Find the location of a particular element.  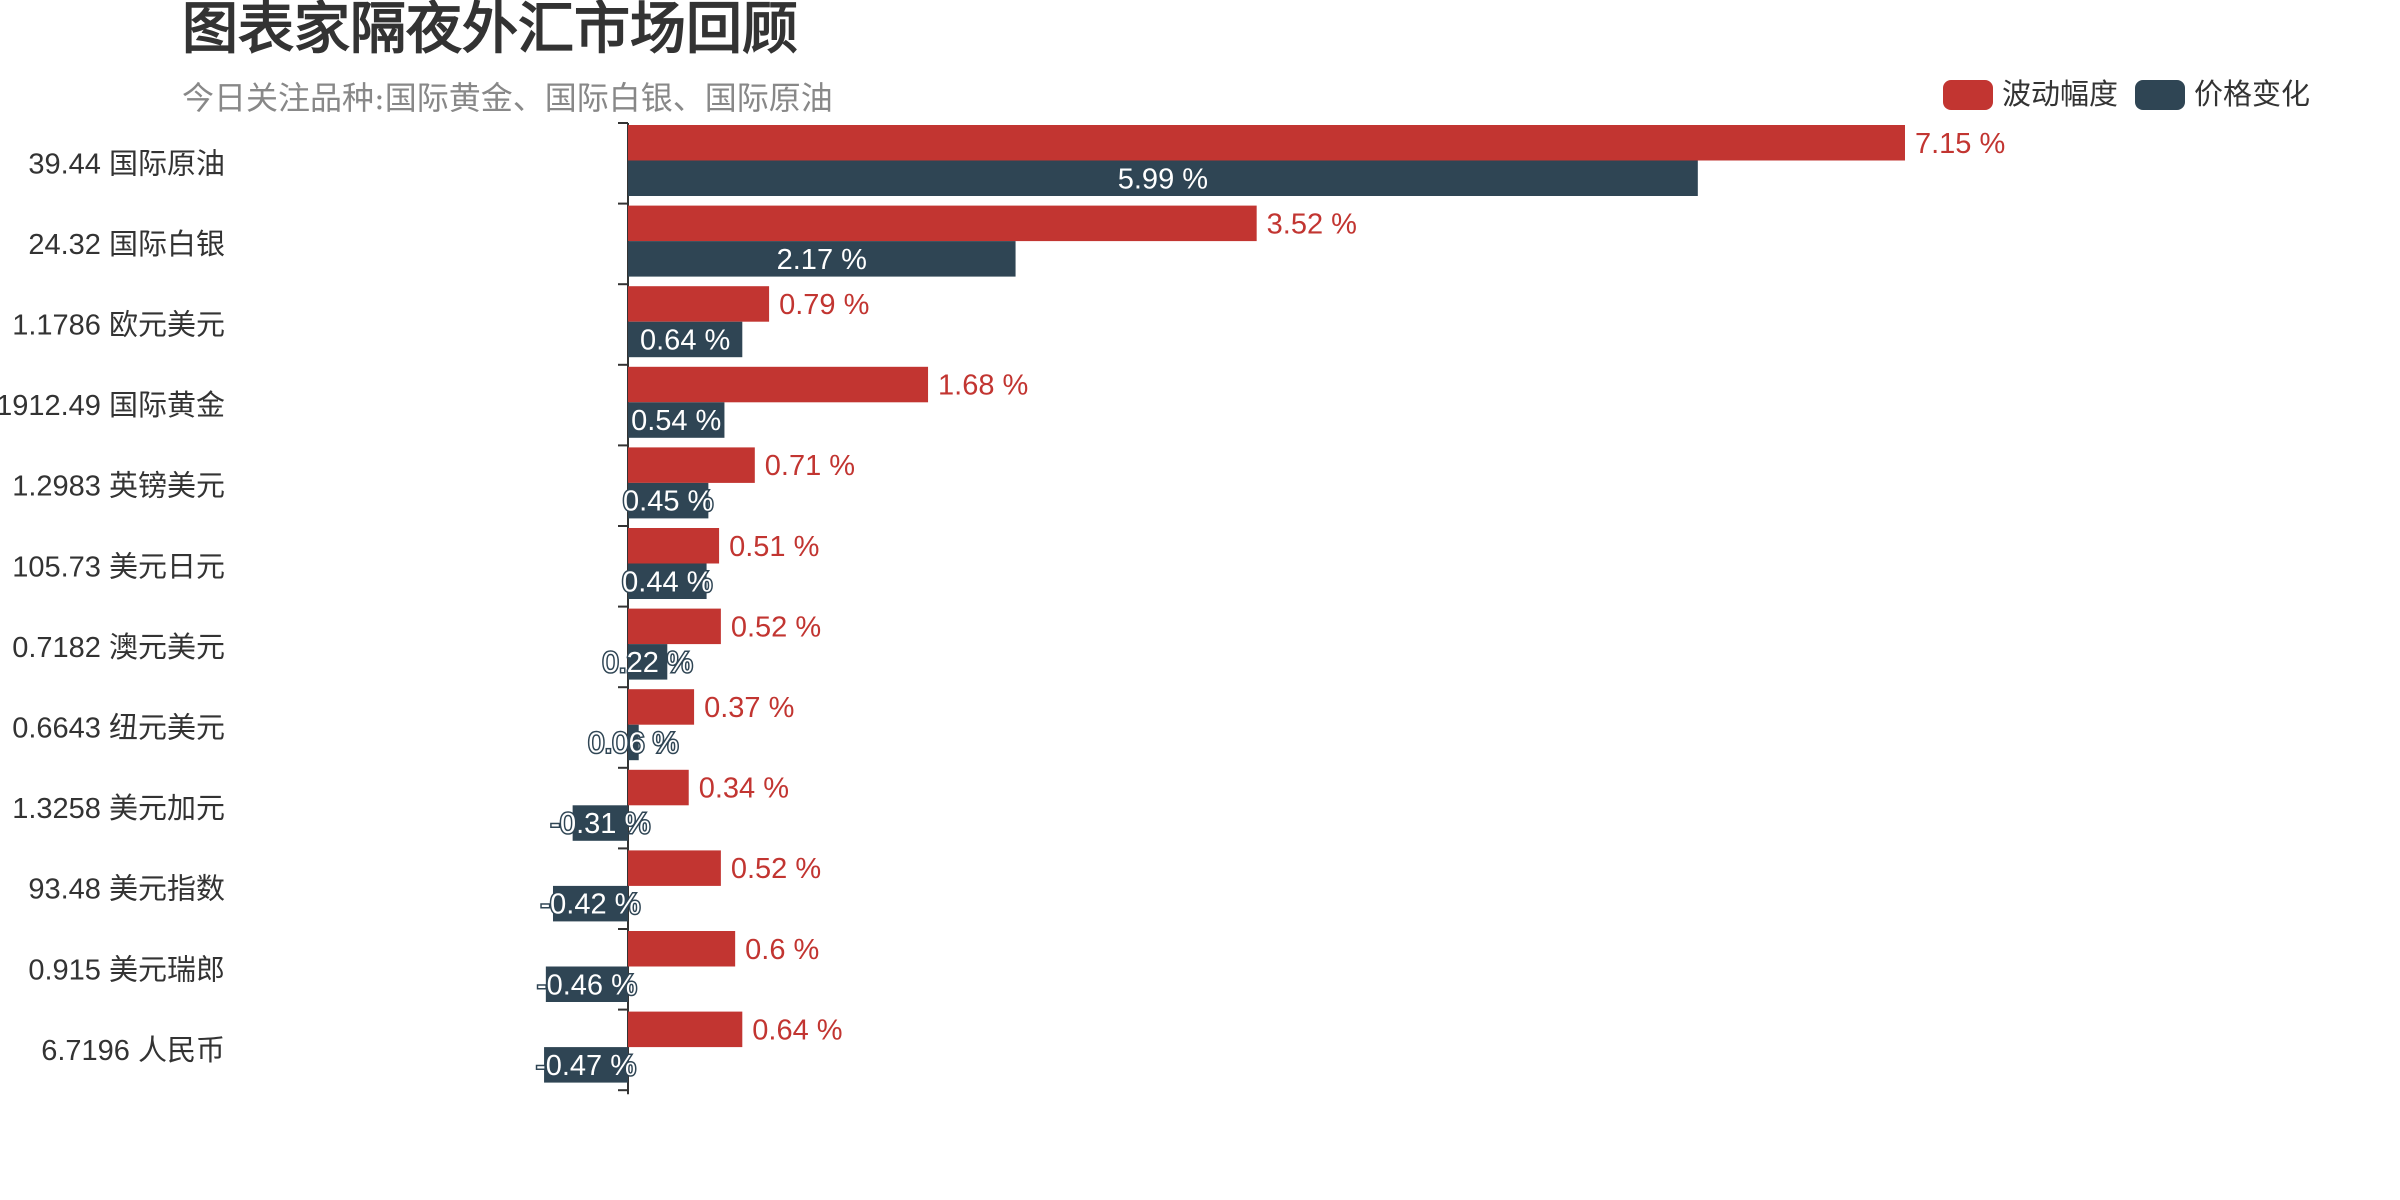

category-label: 1.1786 欧元美元 is located at coordinates (118, 325).